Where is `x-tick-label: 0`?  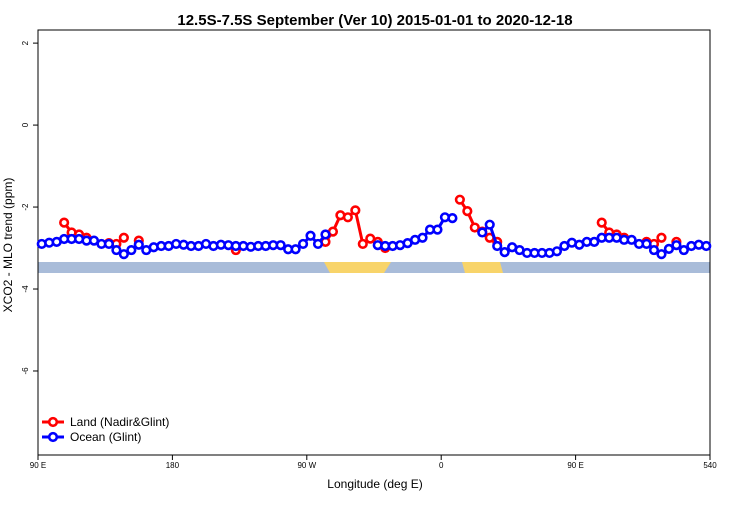 x-tick-label: 0 is located at coordinates (441, 465).